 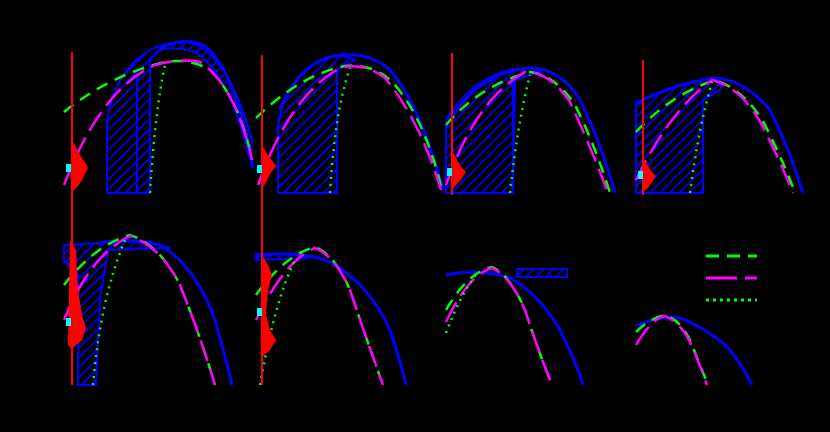 What do you see at coordinates (731, 278) in the screenshot?
I see `legend` at bounding box center [731, 278].